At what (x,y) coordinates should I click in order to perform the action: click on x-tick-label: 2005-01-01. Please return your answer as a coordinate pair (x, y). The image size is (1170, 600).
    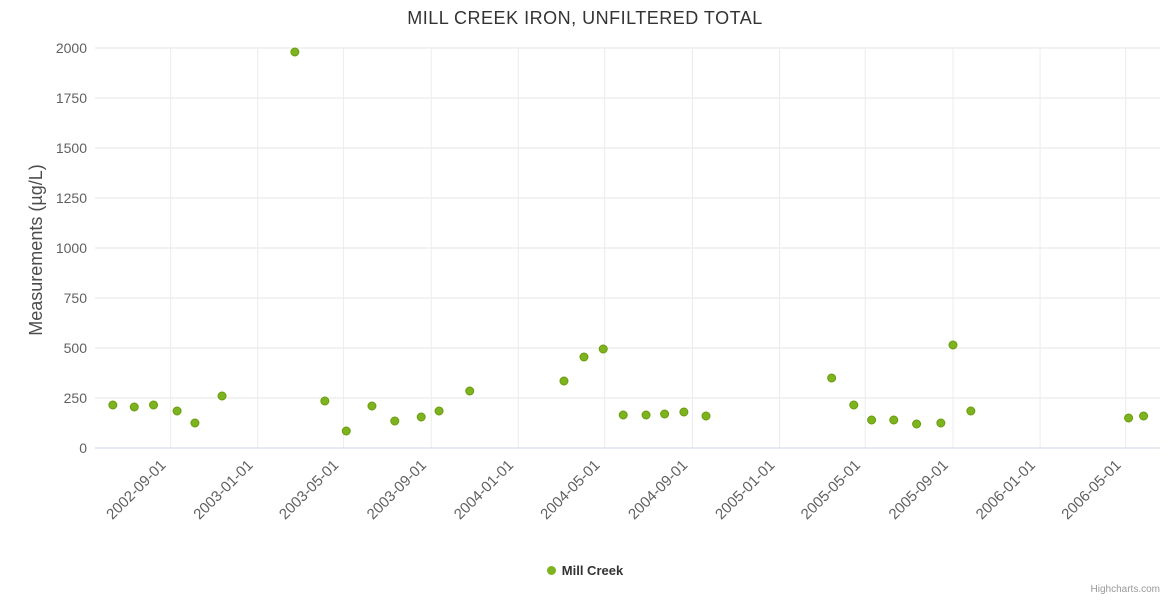
    Looking at the image, I should click on (745, 490).